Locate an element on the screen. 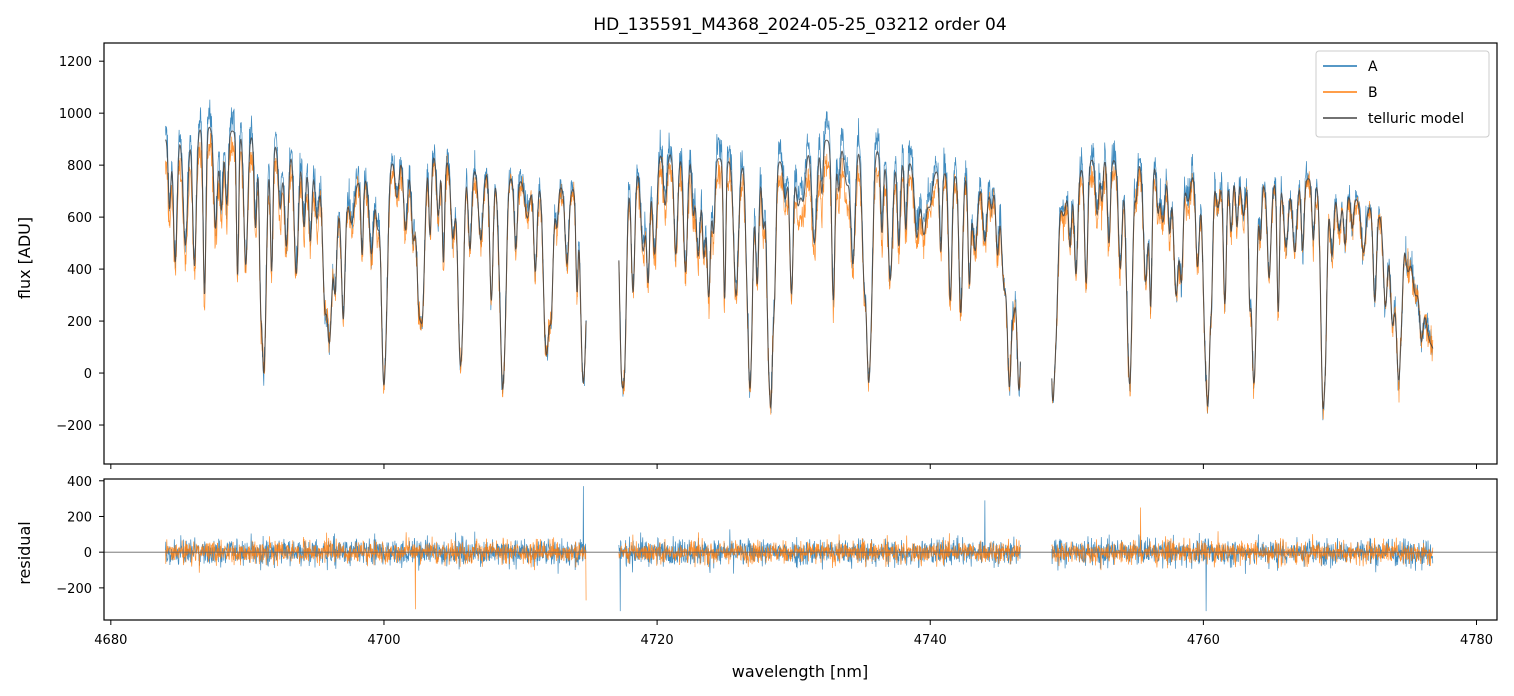  flux-x-ticks is located at coordinates (794, 466).